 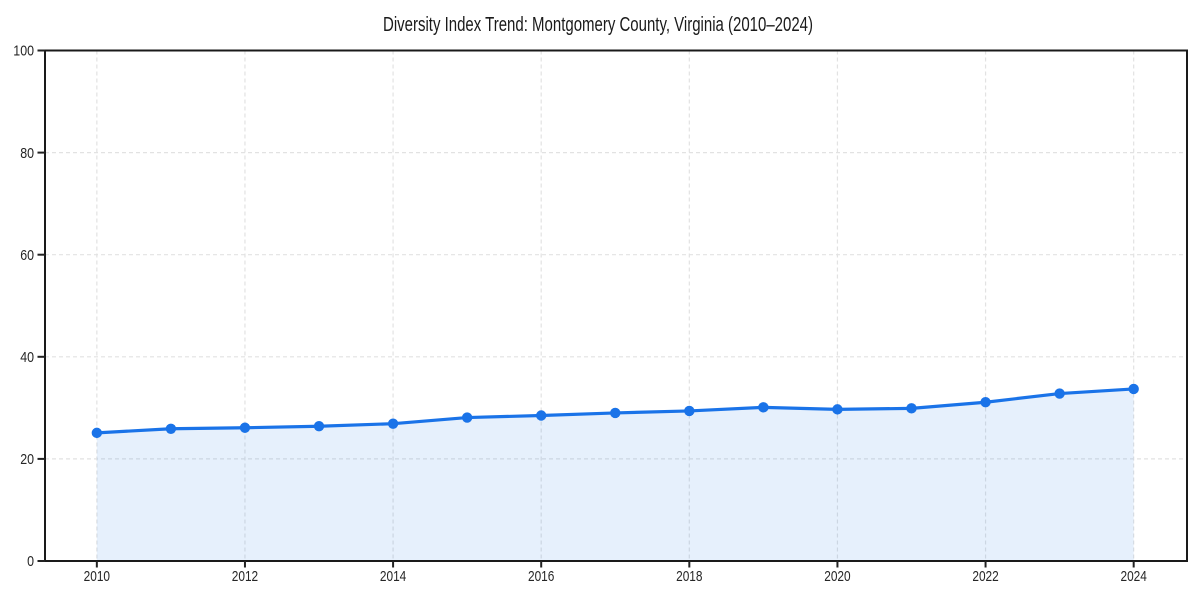 What do you see at coordinates (615, 413) in the screenshot?
I see `data-point-2017` at bounding box center [615, 413].